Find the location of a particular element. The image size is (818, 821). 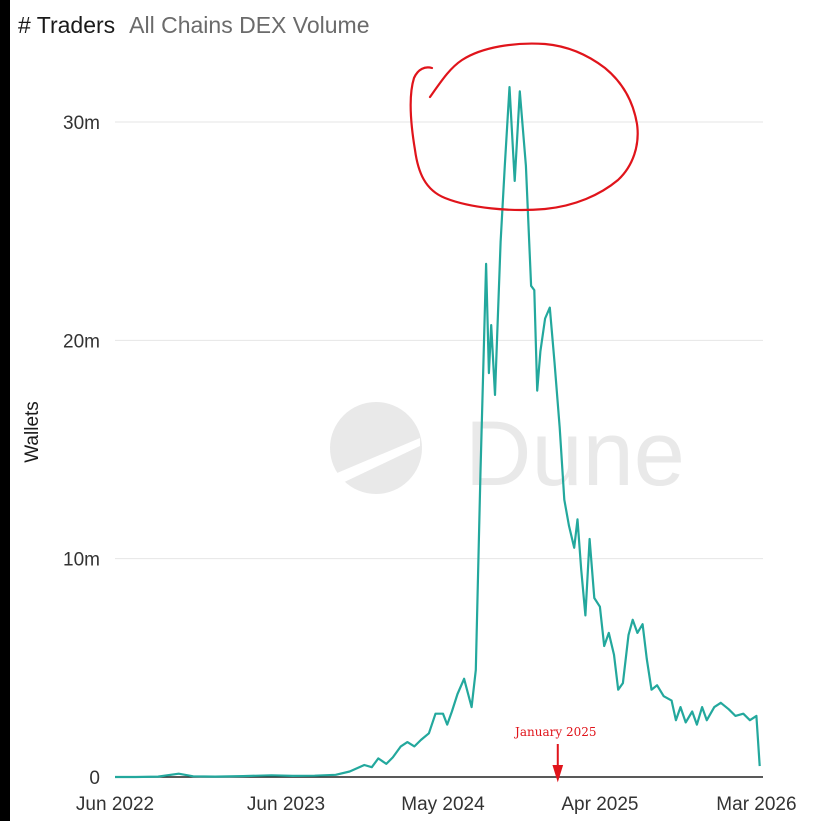

x-tick-label: Apr 2025 is located at coordinates (599, 804).